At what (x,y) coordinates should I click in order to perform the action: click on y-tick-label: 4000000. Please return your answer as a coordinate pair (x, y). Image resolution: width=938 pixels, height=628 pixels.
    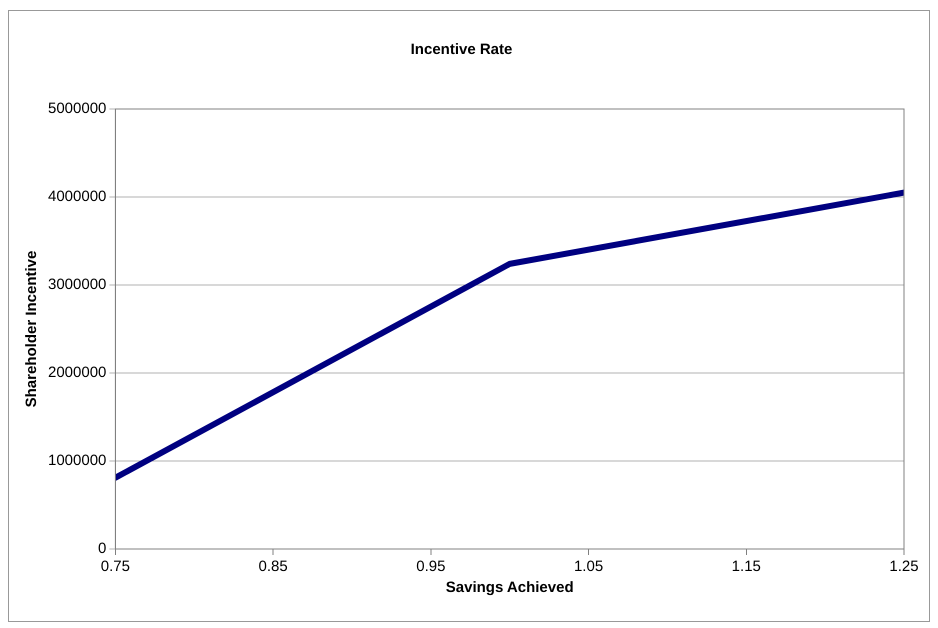
    Looking at the image, I should click on (77, 197).